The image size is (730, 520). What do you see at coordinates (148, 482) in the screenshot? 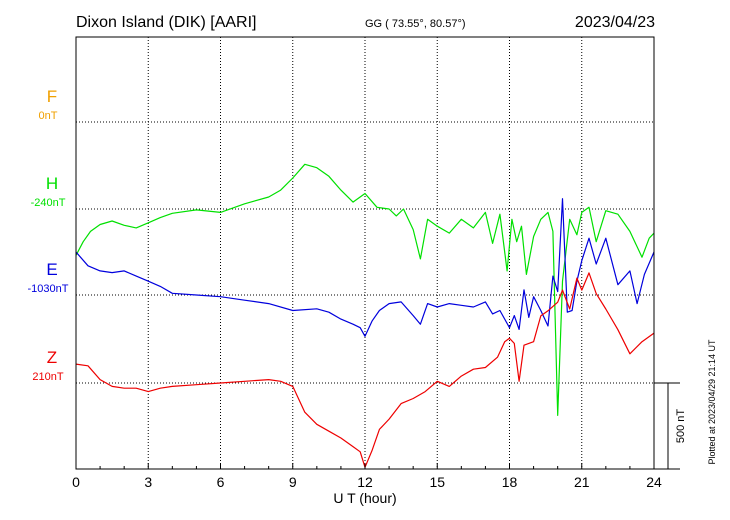
I see `x-tick-label: 3` at bounding box center [148, 482].